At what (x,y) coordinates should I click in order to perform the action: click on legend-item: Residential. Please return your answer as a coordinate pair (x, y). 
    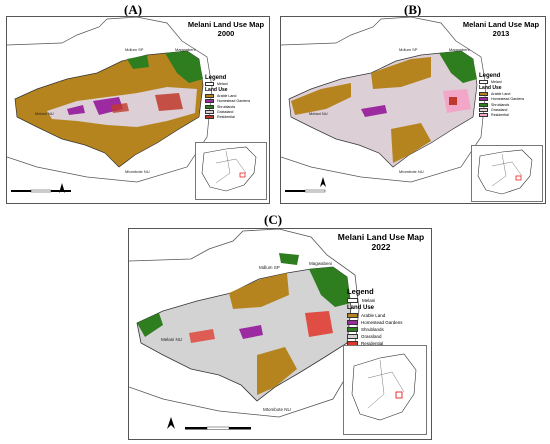
    Looking at the image, I should click on (227, 116).